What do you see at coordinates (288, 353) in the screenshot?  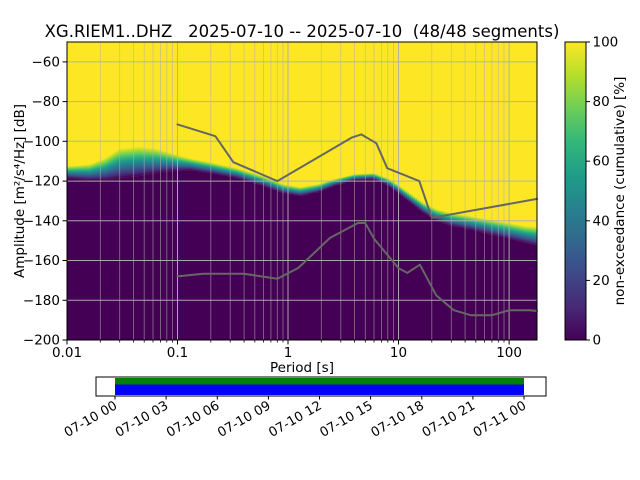 I see `x-tick-label: 1` at bounding box center [288, 353].